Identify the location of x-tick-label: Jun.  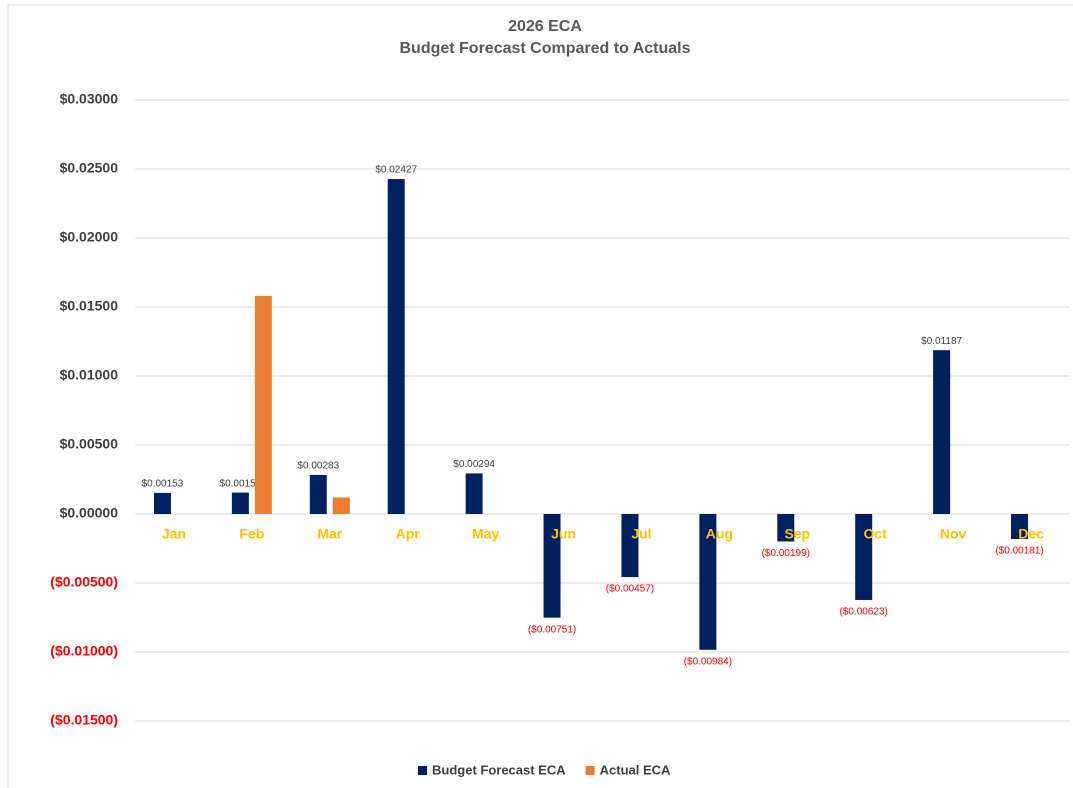
(563, 534).